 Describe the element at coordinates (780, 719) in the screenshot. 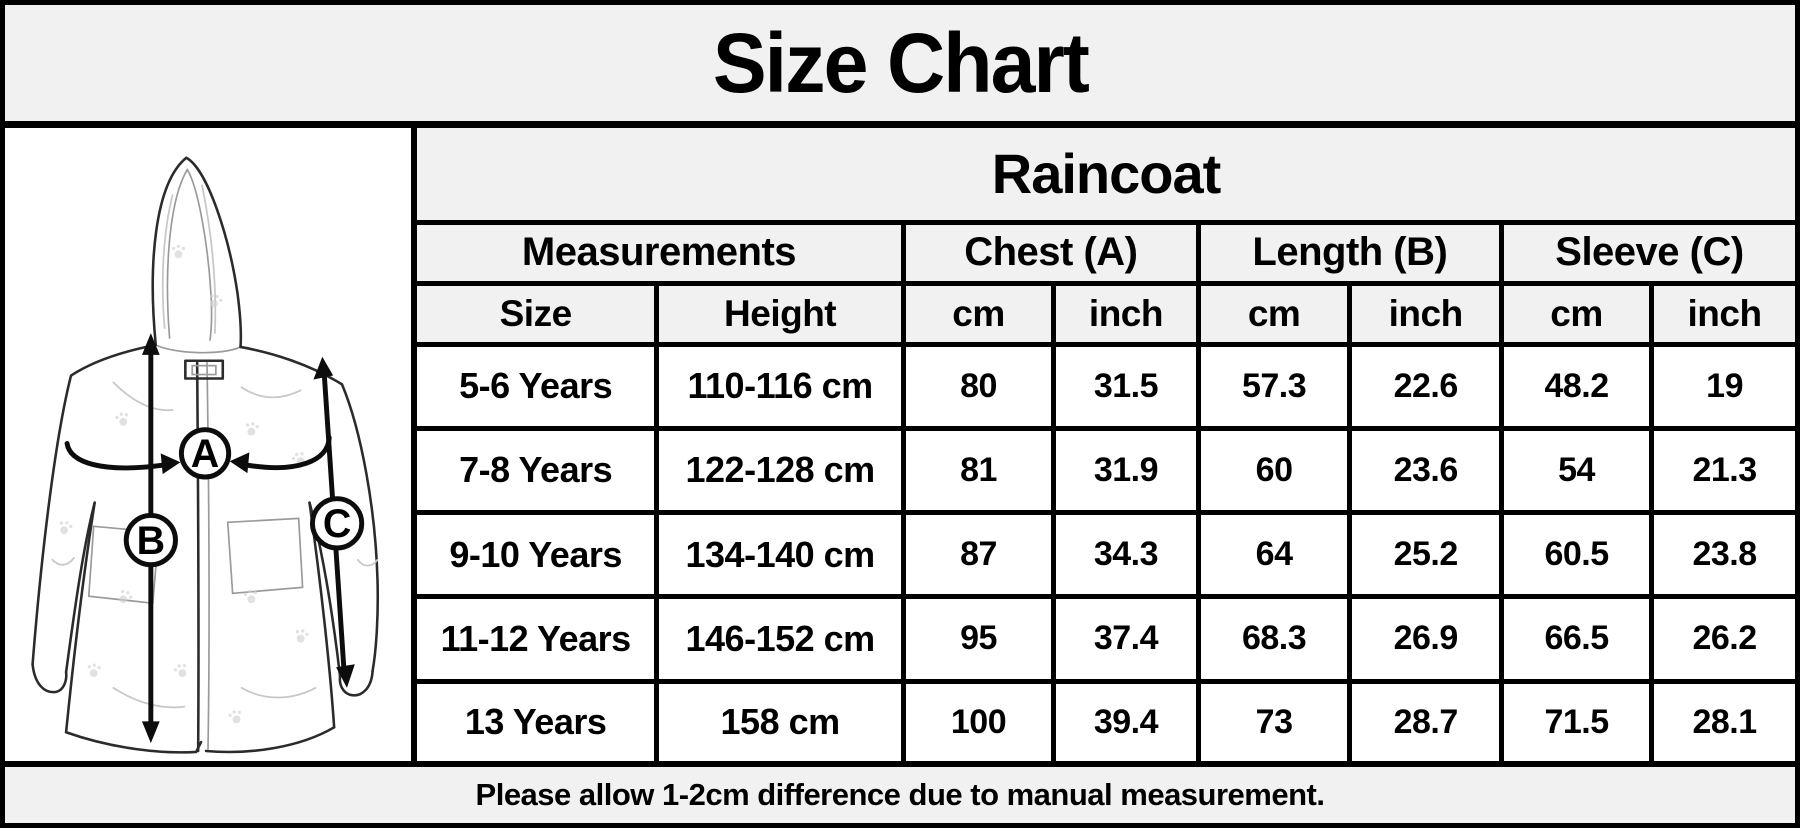

I see `cell-height: 158 cm` at that location.